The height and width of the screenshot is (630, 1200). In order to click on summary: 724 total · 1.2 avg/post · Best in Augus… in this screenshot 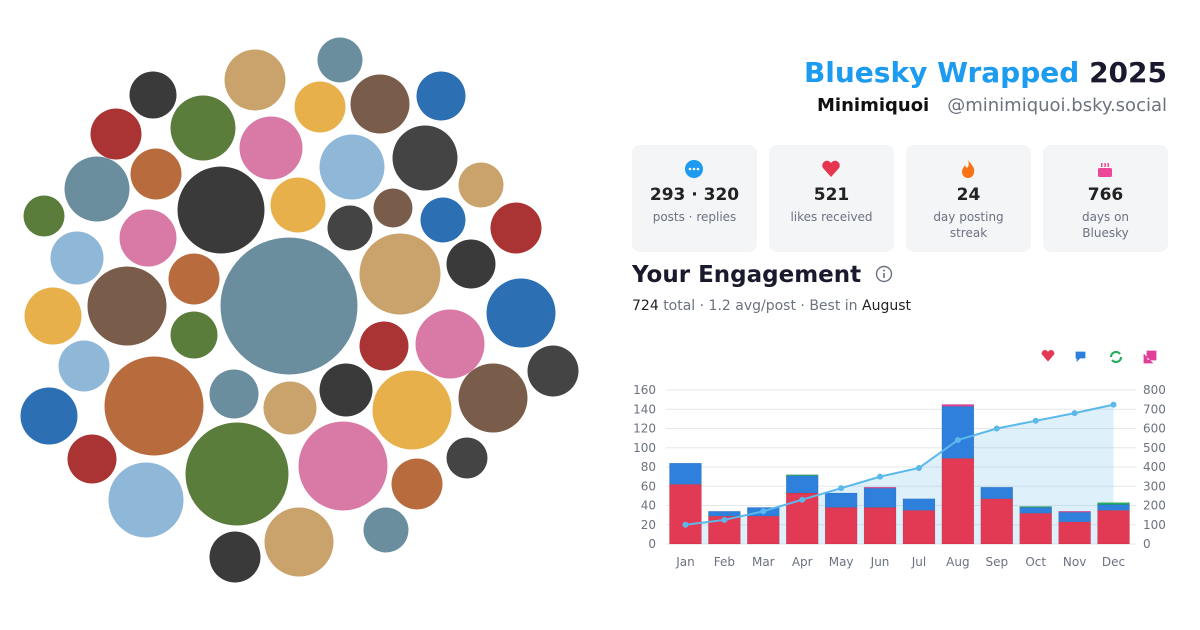, I will do `click(771, 306)`.